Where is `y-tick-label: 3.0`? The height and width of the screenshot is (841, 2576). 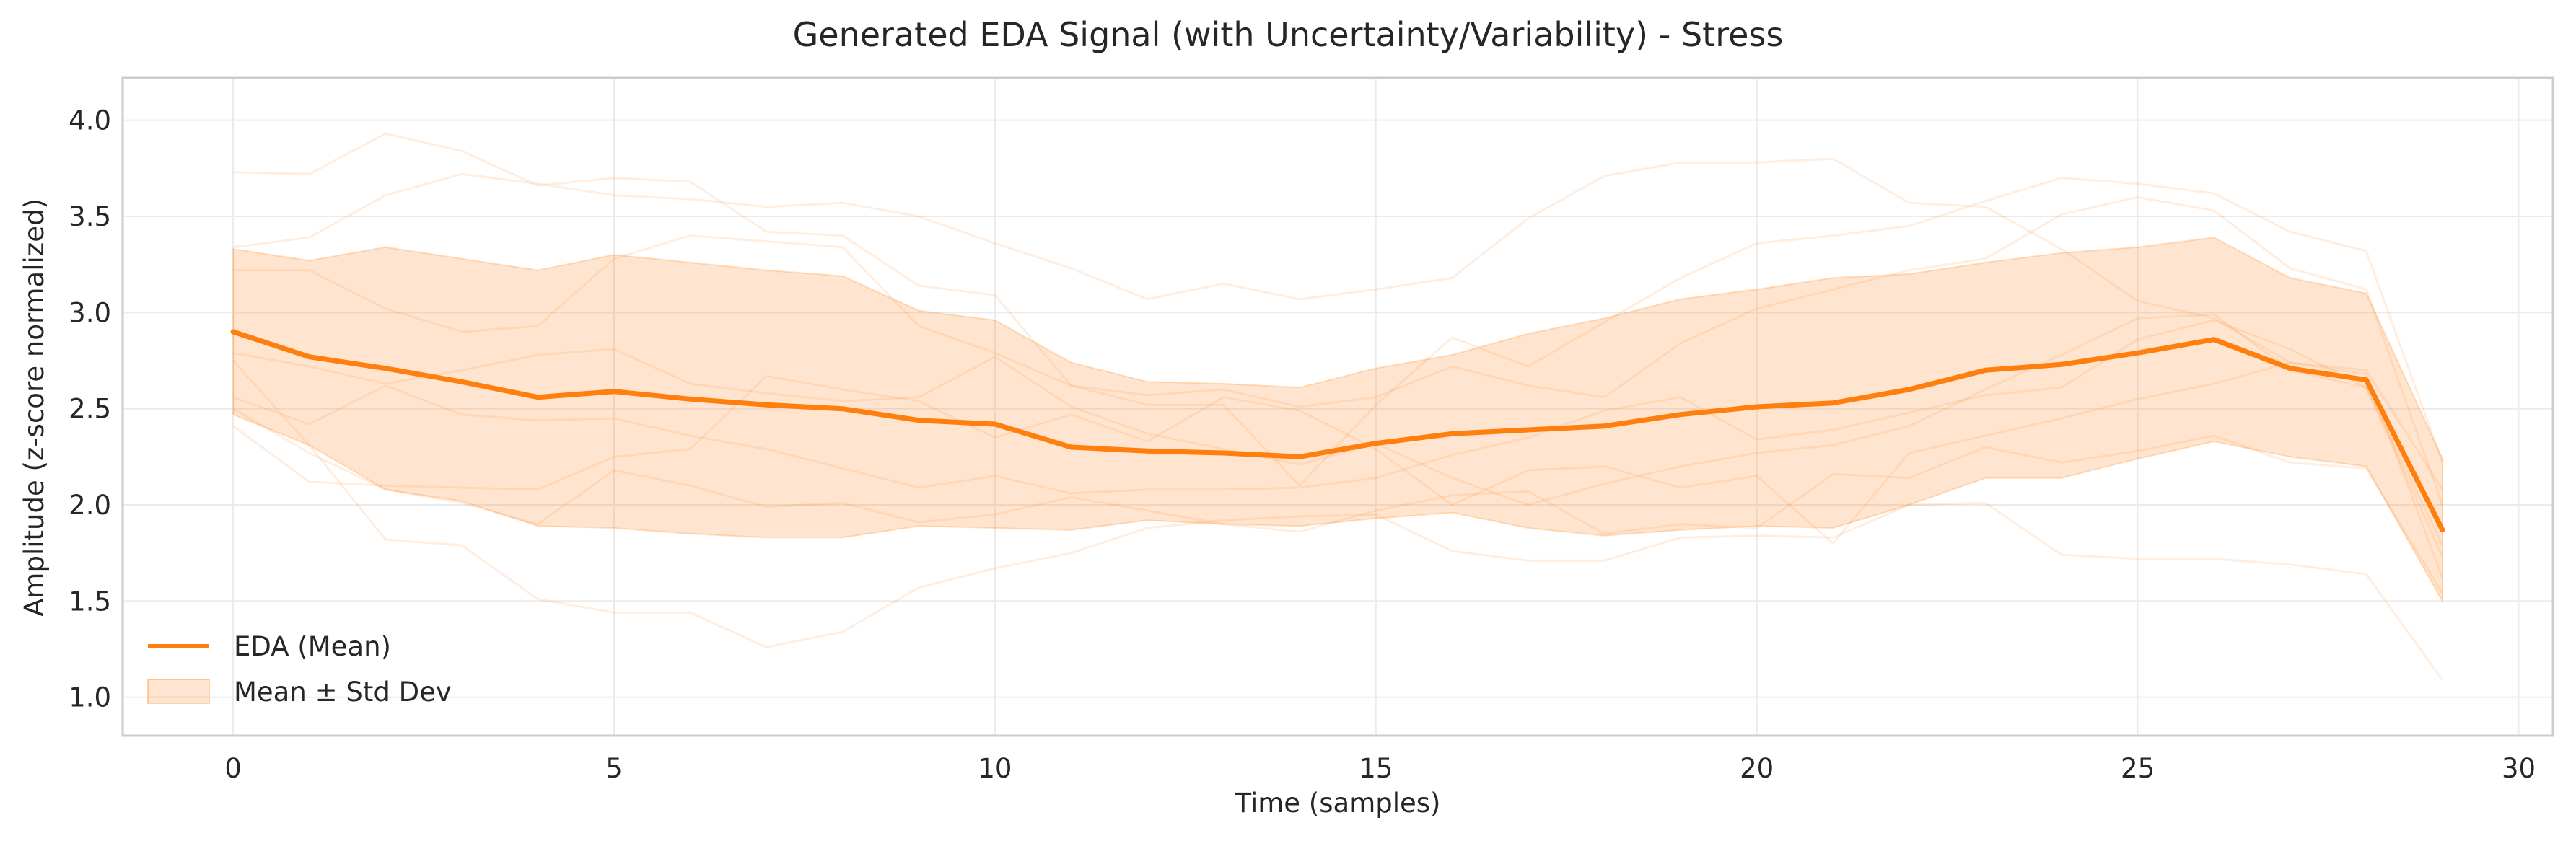 y-tick-label: 3.0 is located at coordinates (90, 312).